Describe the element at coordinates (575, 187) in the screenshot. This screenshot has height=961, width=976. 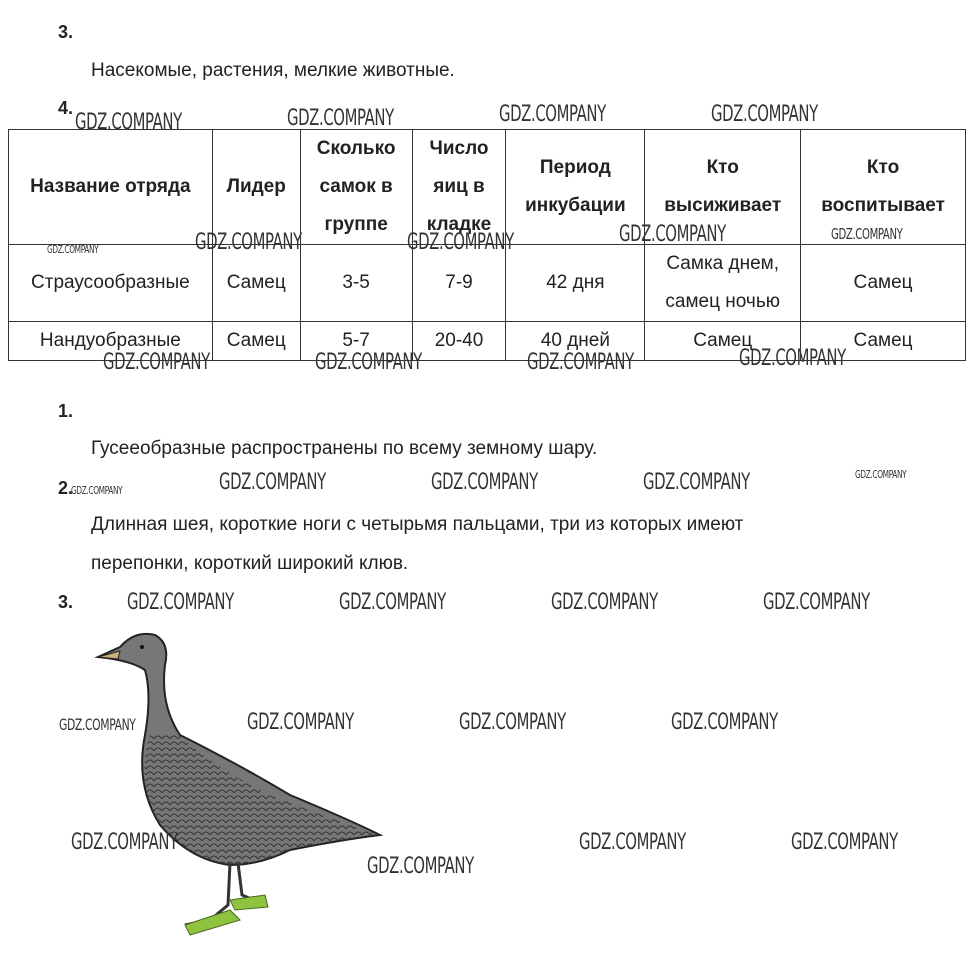
I see `header-cell: Период инкубации` at that location.